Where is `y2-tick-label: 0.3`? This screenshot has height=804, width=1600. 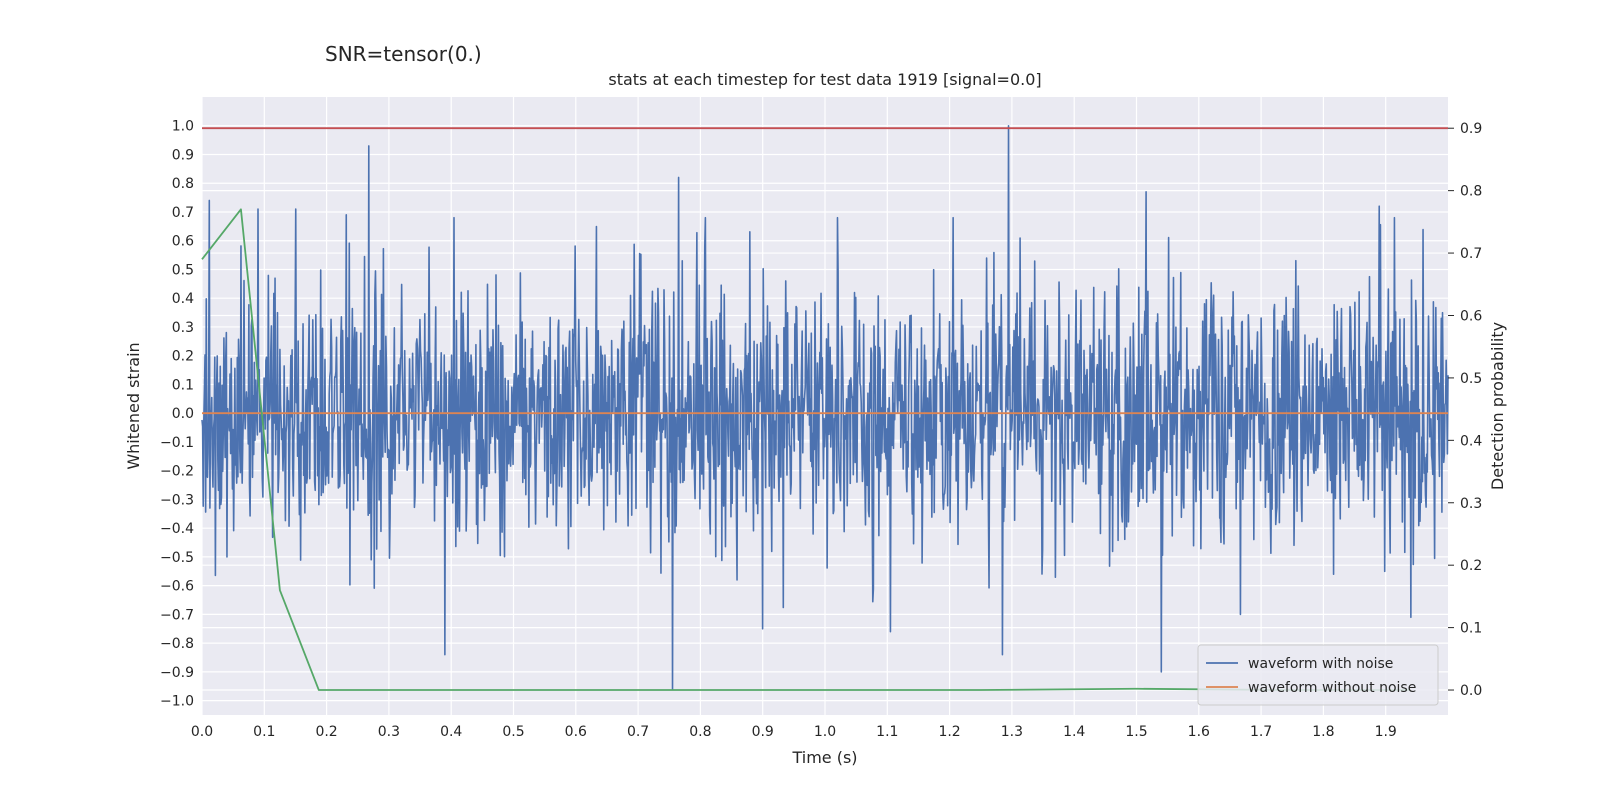 y2-tick-label: 0.3 is located at coordinates (1471, 504).